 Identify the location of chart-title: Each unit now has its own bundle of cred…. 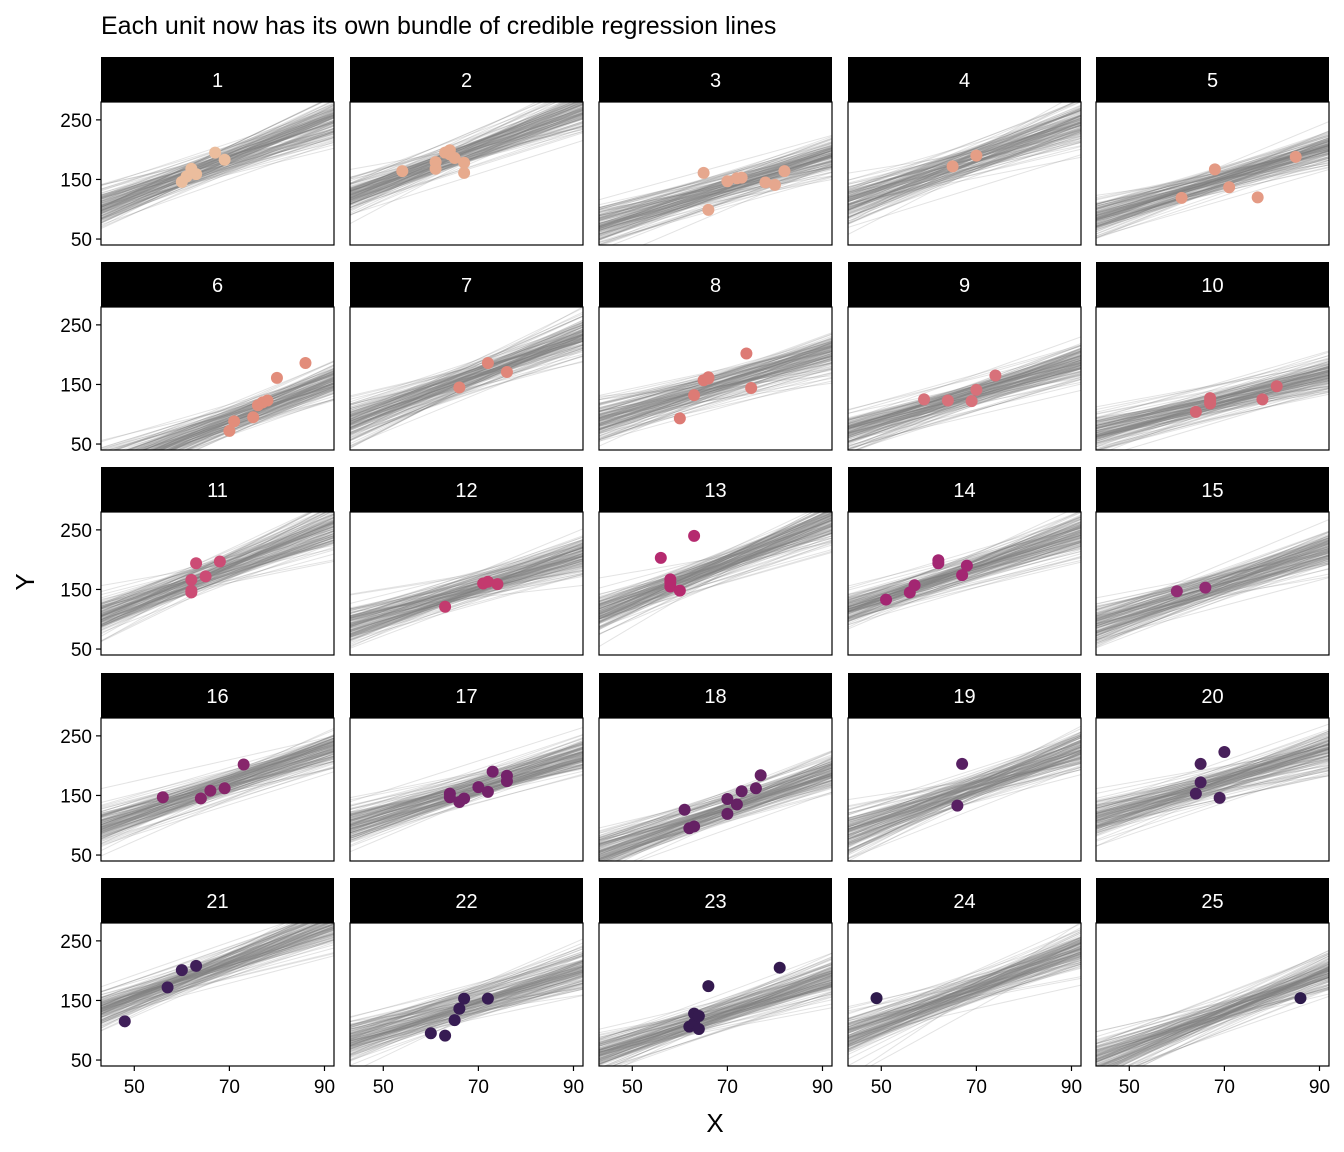
(438, 26).